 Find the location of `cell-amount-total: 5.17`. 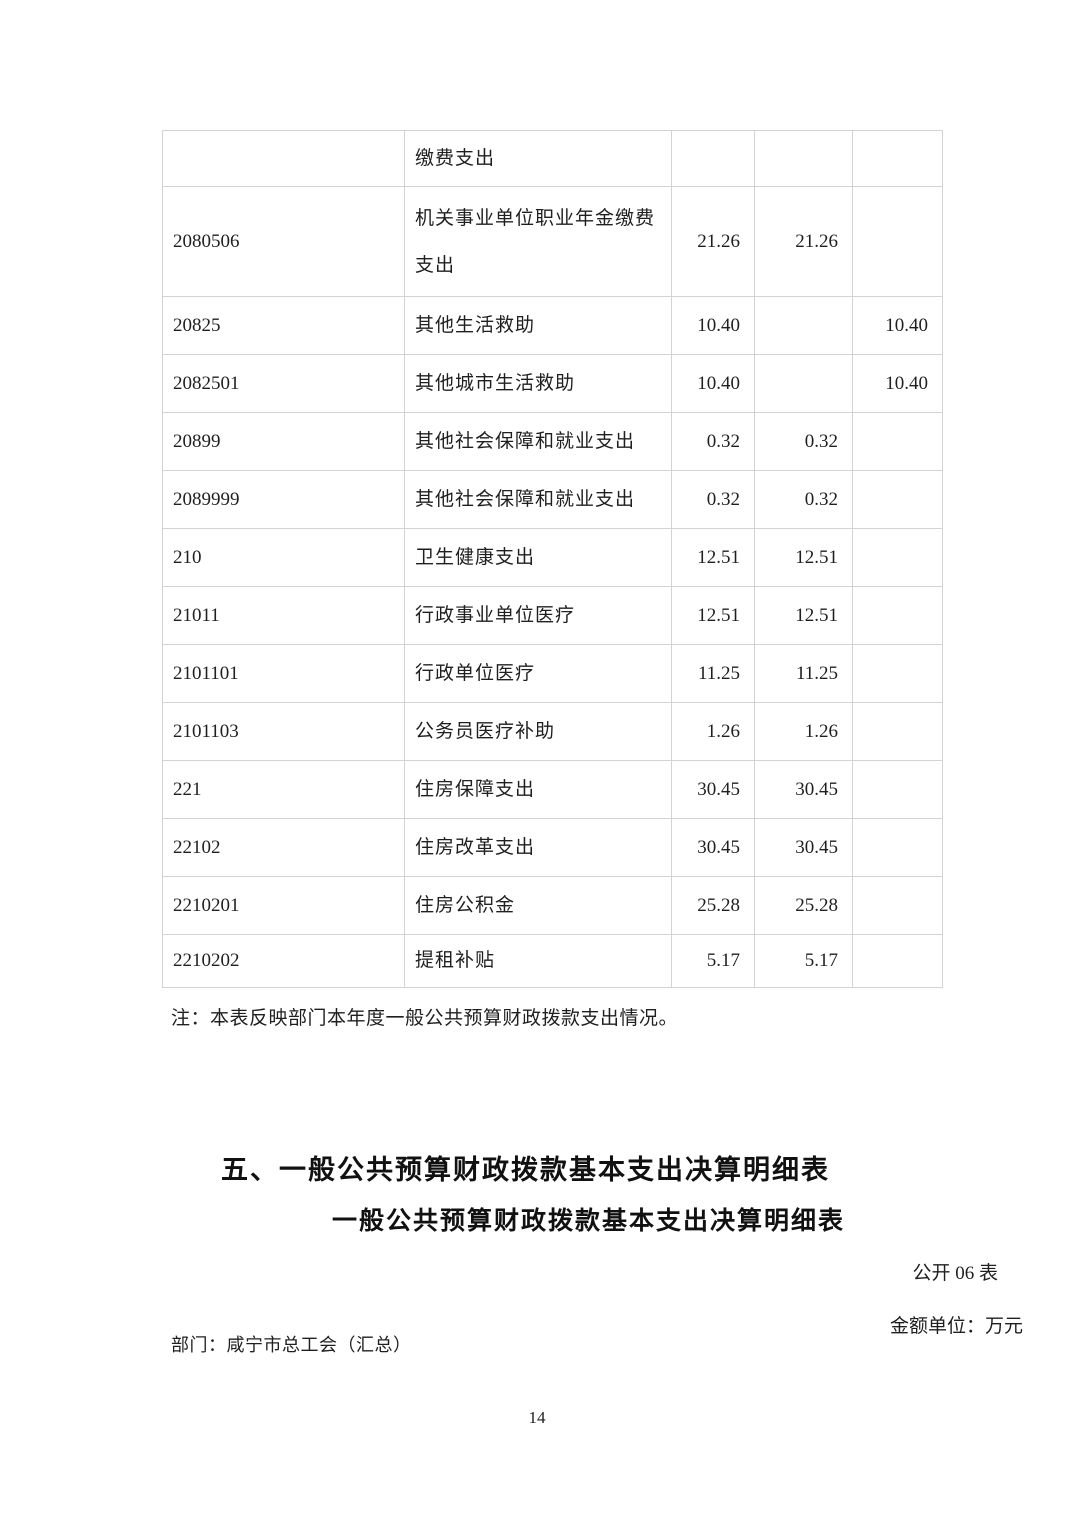

cell-amount-total: 5.17 is located at coordinates (713, 961).